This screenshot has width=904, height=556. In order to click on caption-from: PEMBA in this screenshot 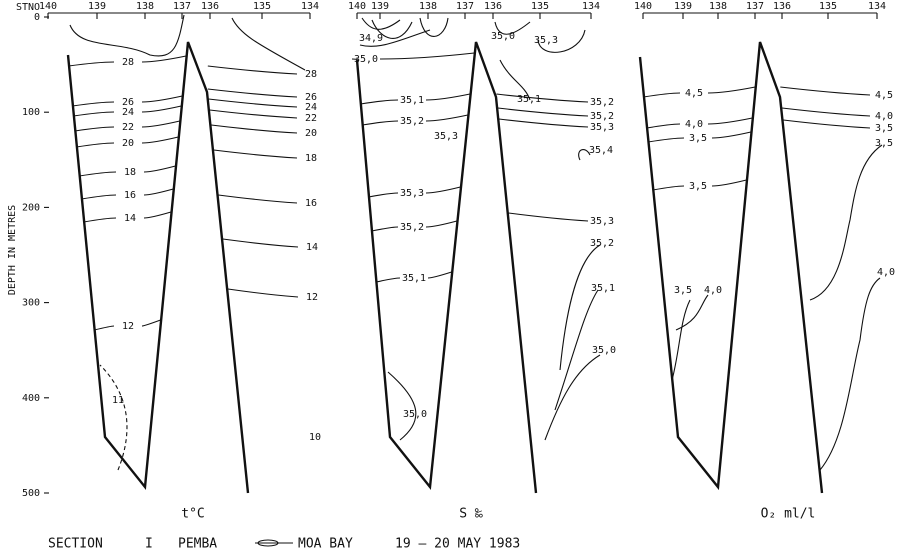, I will do `click(197, 544)`.